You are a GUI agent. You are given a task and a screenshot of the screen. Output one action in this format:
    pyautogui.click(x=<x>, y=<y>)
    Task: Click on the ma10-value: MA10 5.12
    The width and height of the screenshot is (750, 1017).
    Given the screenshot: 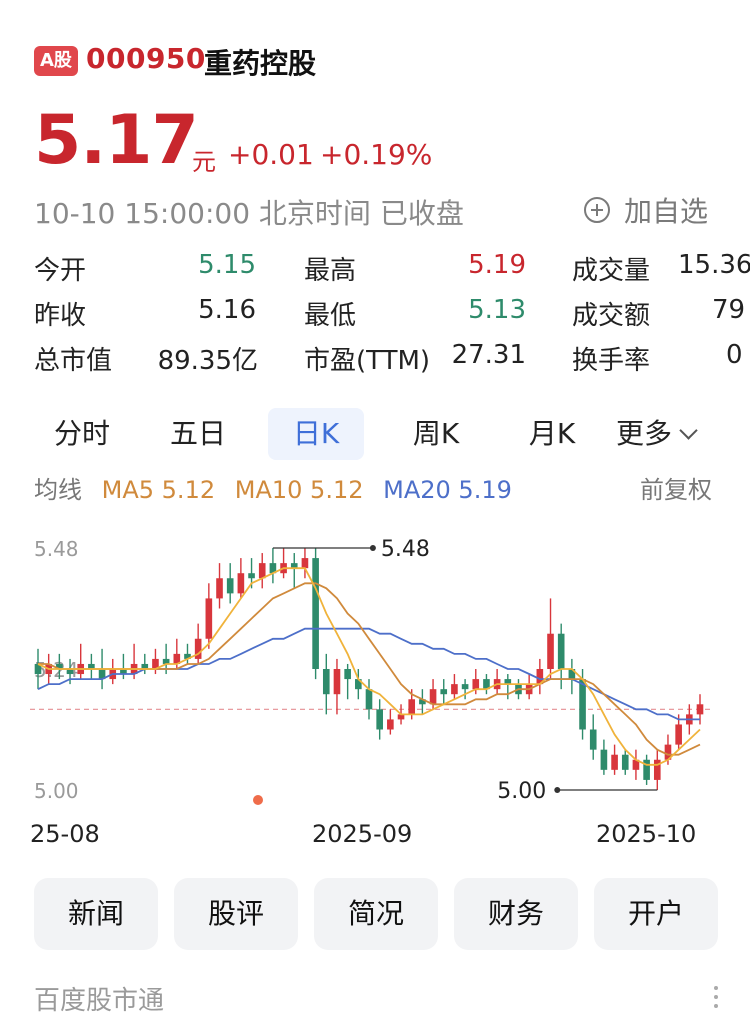 What is the action you would take?
    pyautogui.click(x=299, y=490)
    